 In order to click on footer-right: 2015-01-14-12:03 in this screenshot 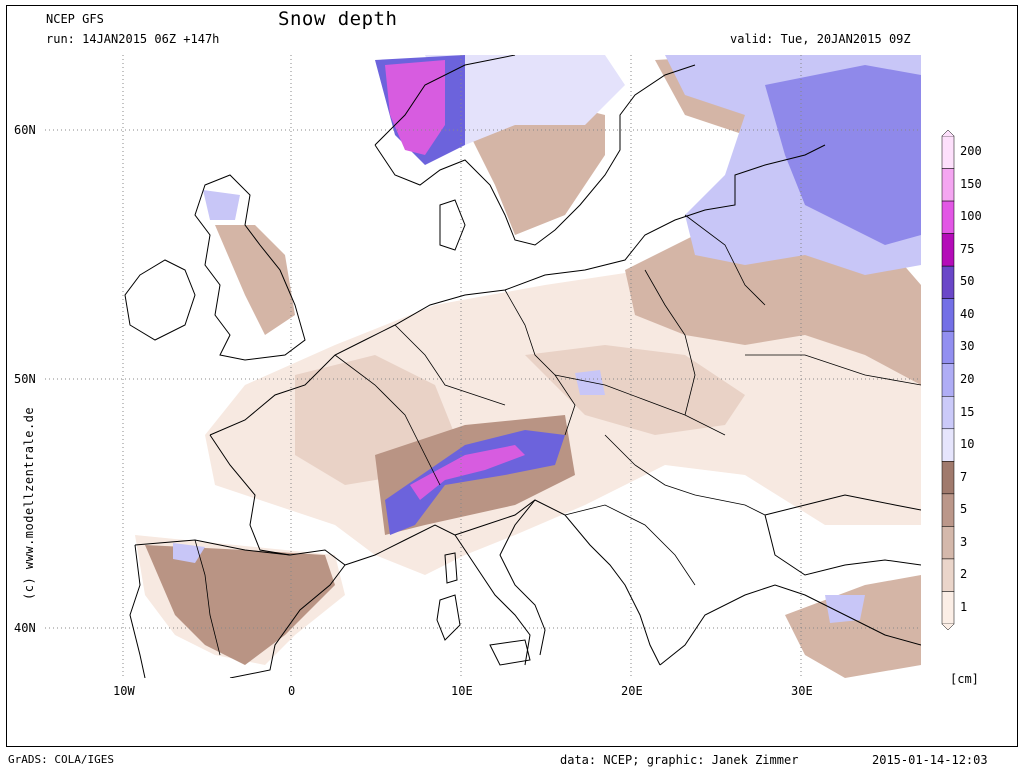, I will do `click(930, 760)`.